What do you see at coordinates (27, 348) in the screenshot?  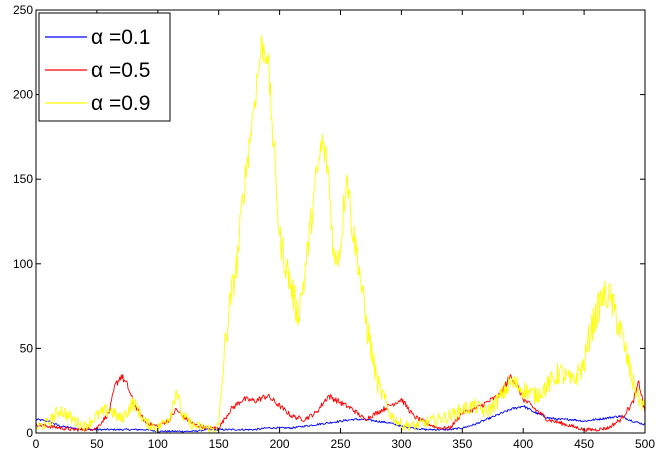 I see `y-tick-label: 50` at bounding box center [27, 348].